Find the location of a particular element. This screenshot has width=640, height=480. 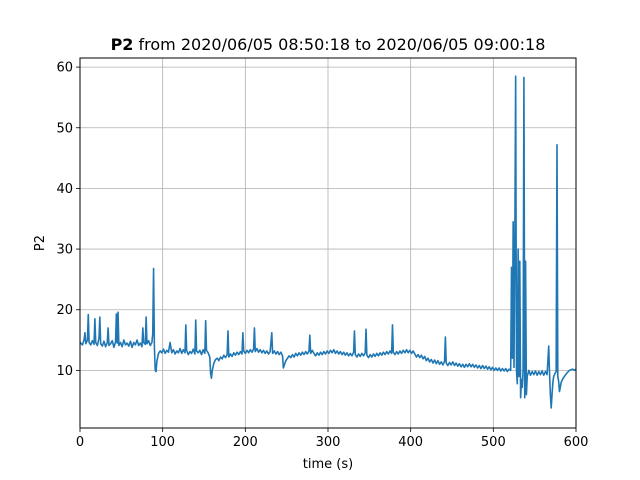

x-axis-ticks: 0 100 200 300 400 500 600 is located at coordinates (332, 439).